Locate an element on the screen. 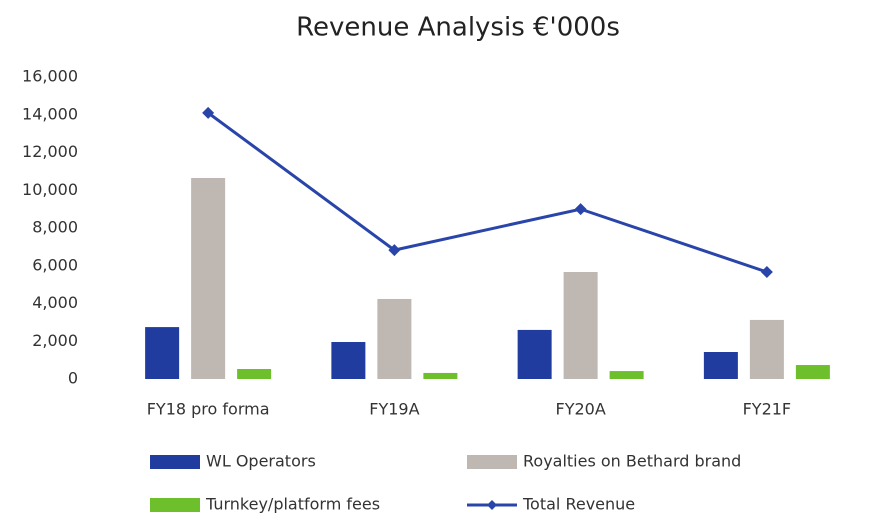 The image size is (873, 518). x-tick-label: FY21F is located at coordinates (767, 409).